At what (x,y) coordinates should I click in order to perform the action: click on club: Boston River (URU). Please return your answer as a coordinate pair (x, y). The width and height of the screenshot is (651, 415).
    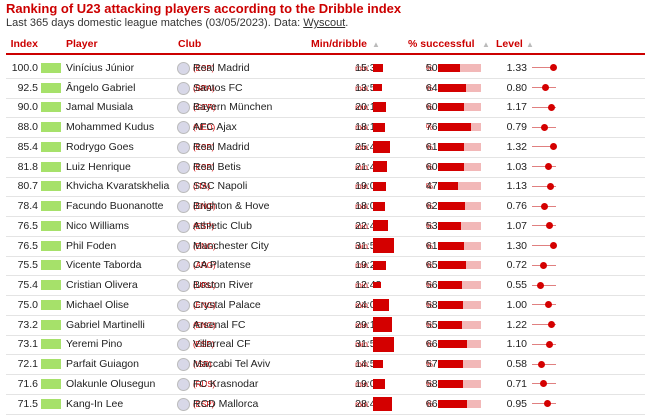
    Looking at the image, I should click on (223, 285).